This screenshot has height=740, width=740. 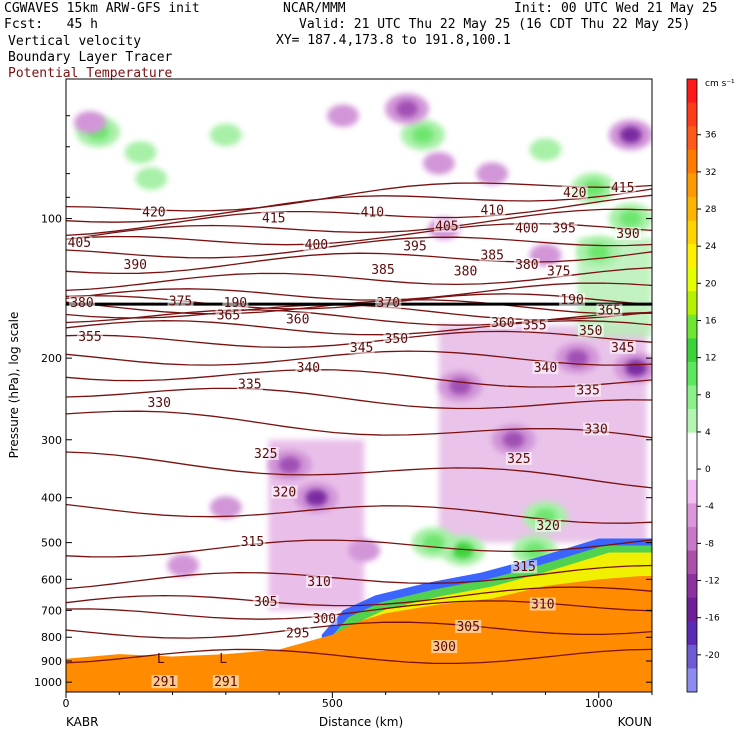 What do you see at coordinates (51, 543) in the screenshot?
I see `y-tick-label: 500` at bounding box center [51, 543].